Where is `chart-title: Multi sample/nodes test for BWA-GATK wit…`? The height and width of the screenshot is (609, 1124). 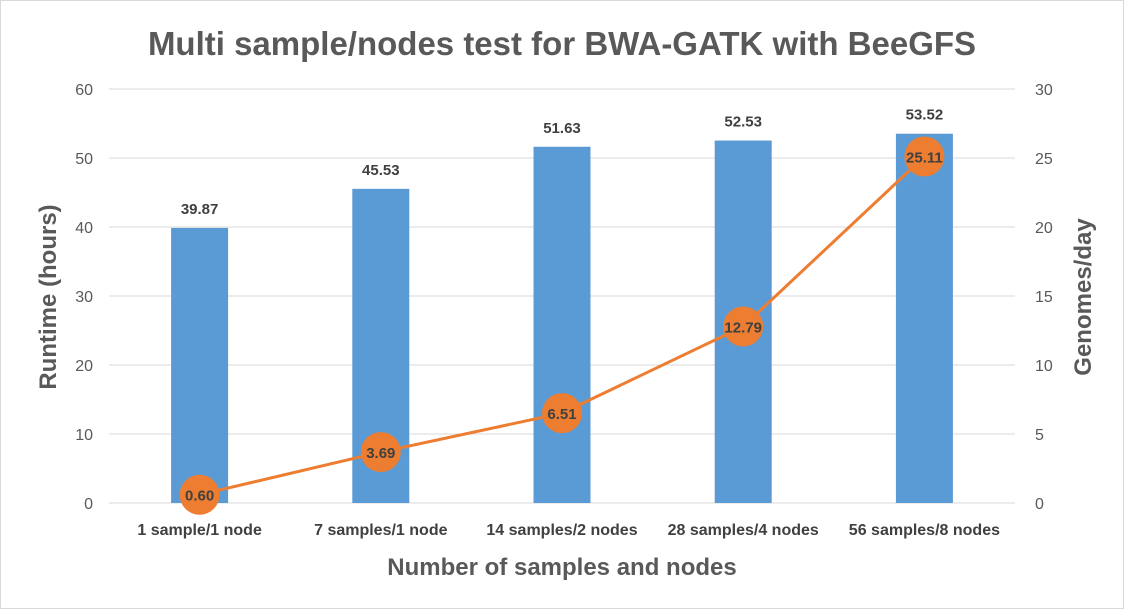 chart-title: Multi sample/nodes test for BWA-GATK wit… is located at coordinates (562, 43).